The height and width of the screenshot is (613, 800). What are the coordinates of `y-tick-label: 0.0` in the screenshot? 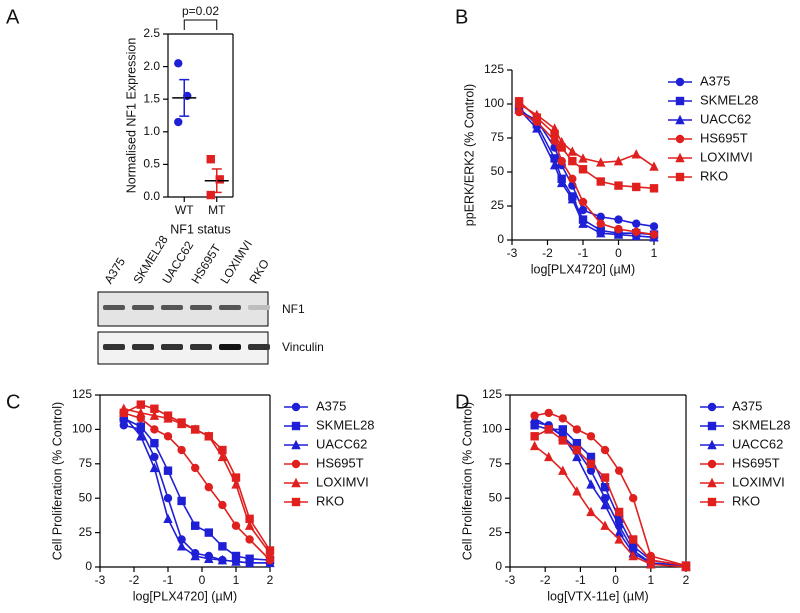 It's located at (151, 196).